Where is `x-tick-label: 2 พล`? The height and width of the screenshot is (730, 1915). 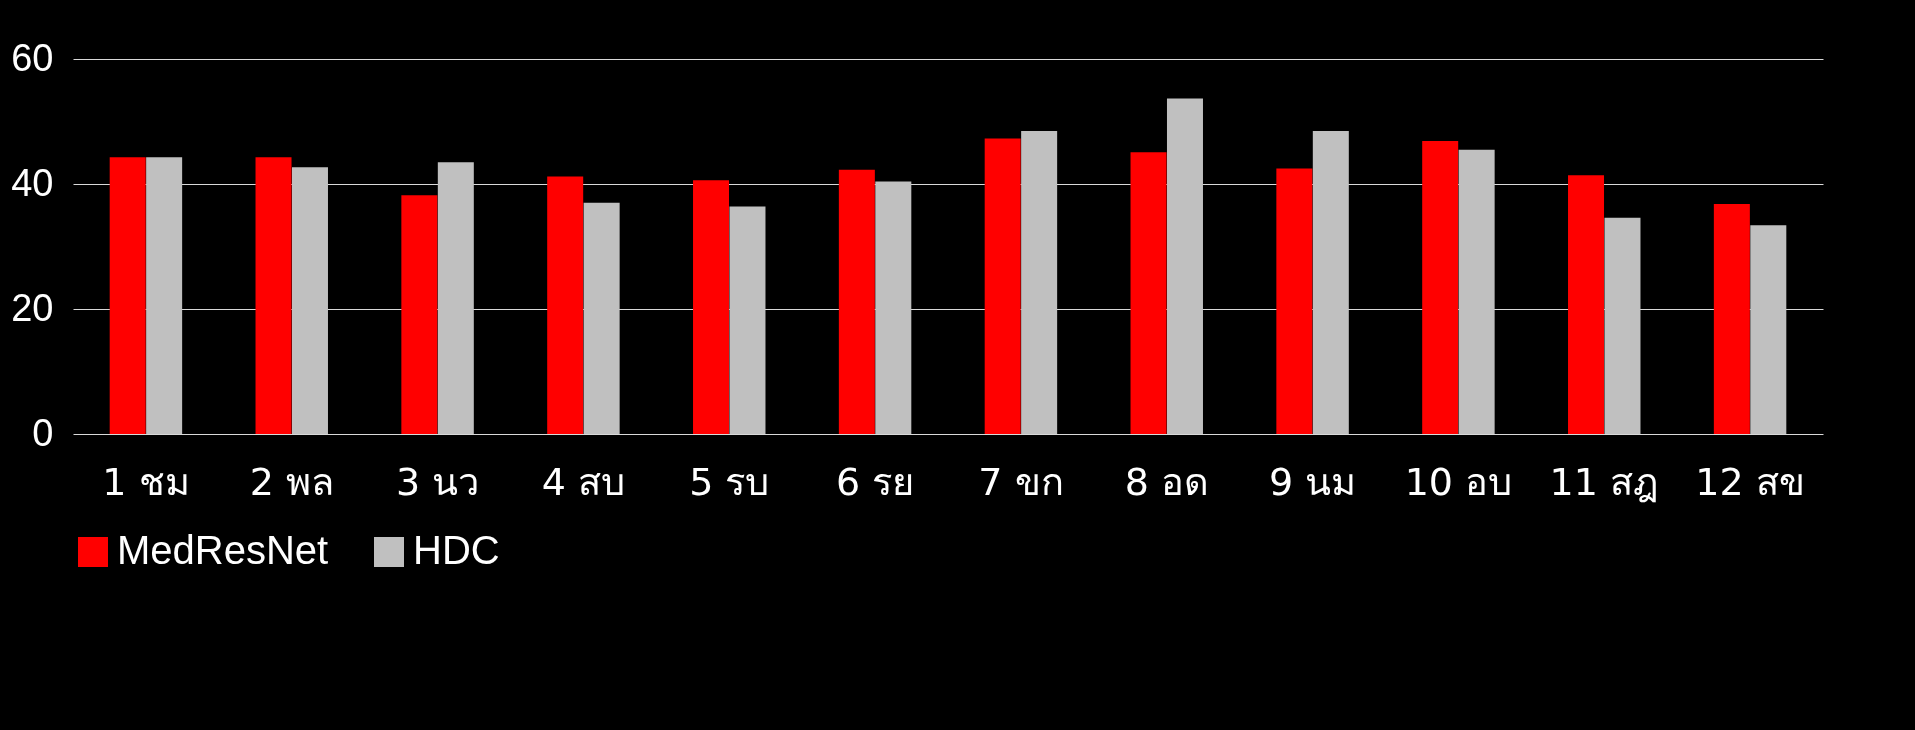 x-tick-label: 2 พล is located at coordinates (291, 481).